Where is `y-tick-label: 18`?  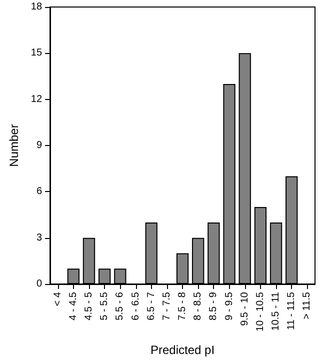
y-tick-label: 18 is located at coordinates (36, 7).